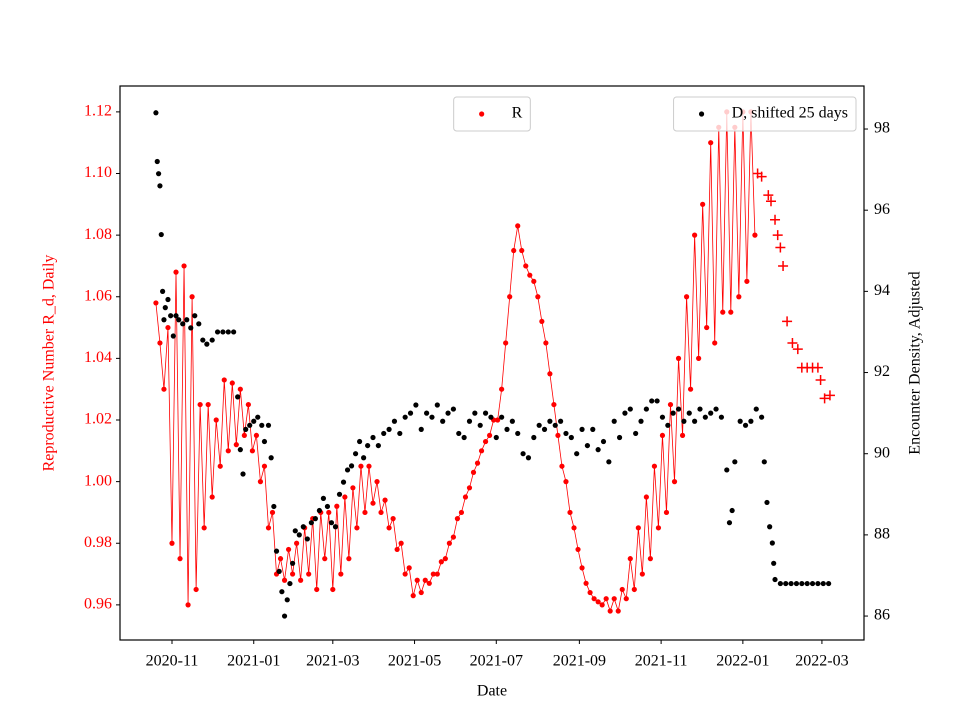  I want to click on x-tick-label: 2021-01, so click(253, 661).